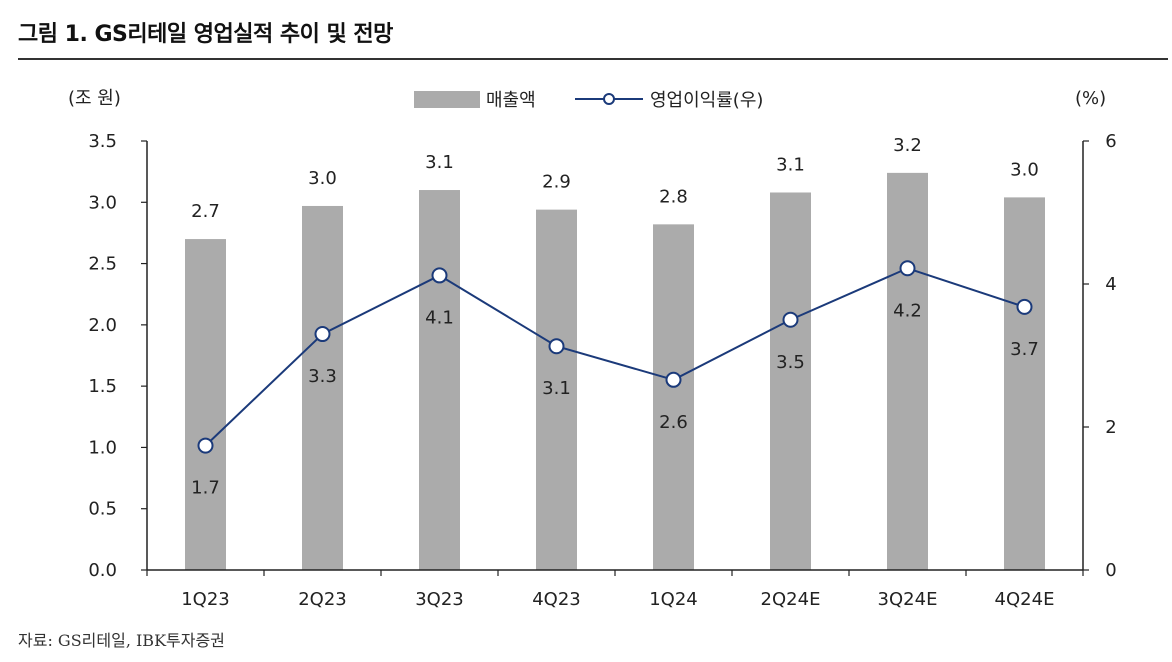  I want to click on margin-point-2Q24E, so click(790, 319).